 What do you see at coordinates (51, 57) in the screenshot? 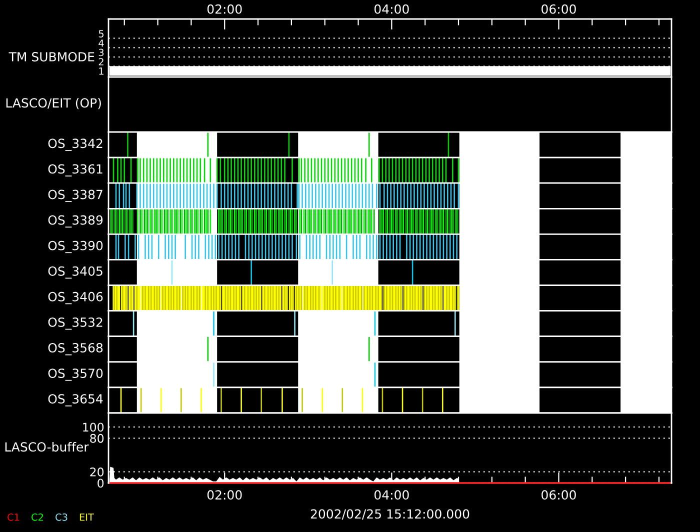
I see `y-axis-title: TM SUBMODE` at bounding box center [51, 57].